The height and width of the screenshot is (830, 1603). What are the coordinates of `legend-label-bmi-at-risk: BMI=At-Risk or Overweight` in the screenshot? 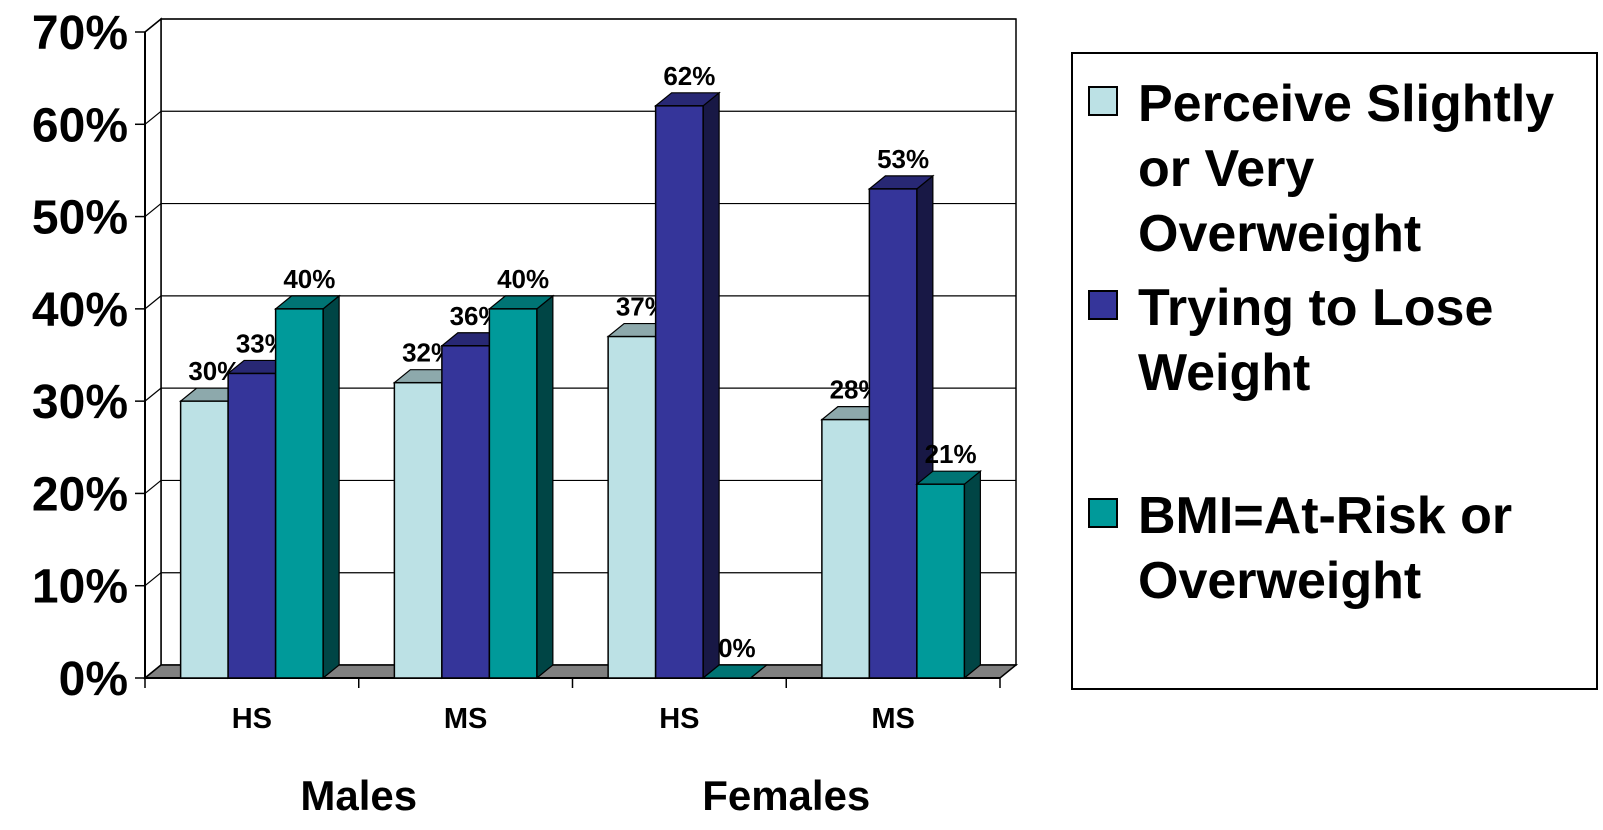 It's located at (1325, 548).